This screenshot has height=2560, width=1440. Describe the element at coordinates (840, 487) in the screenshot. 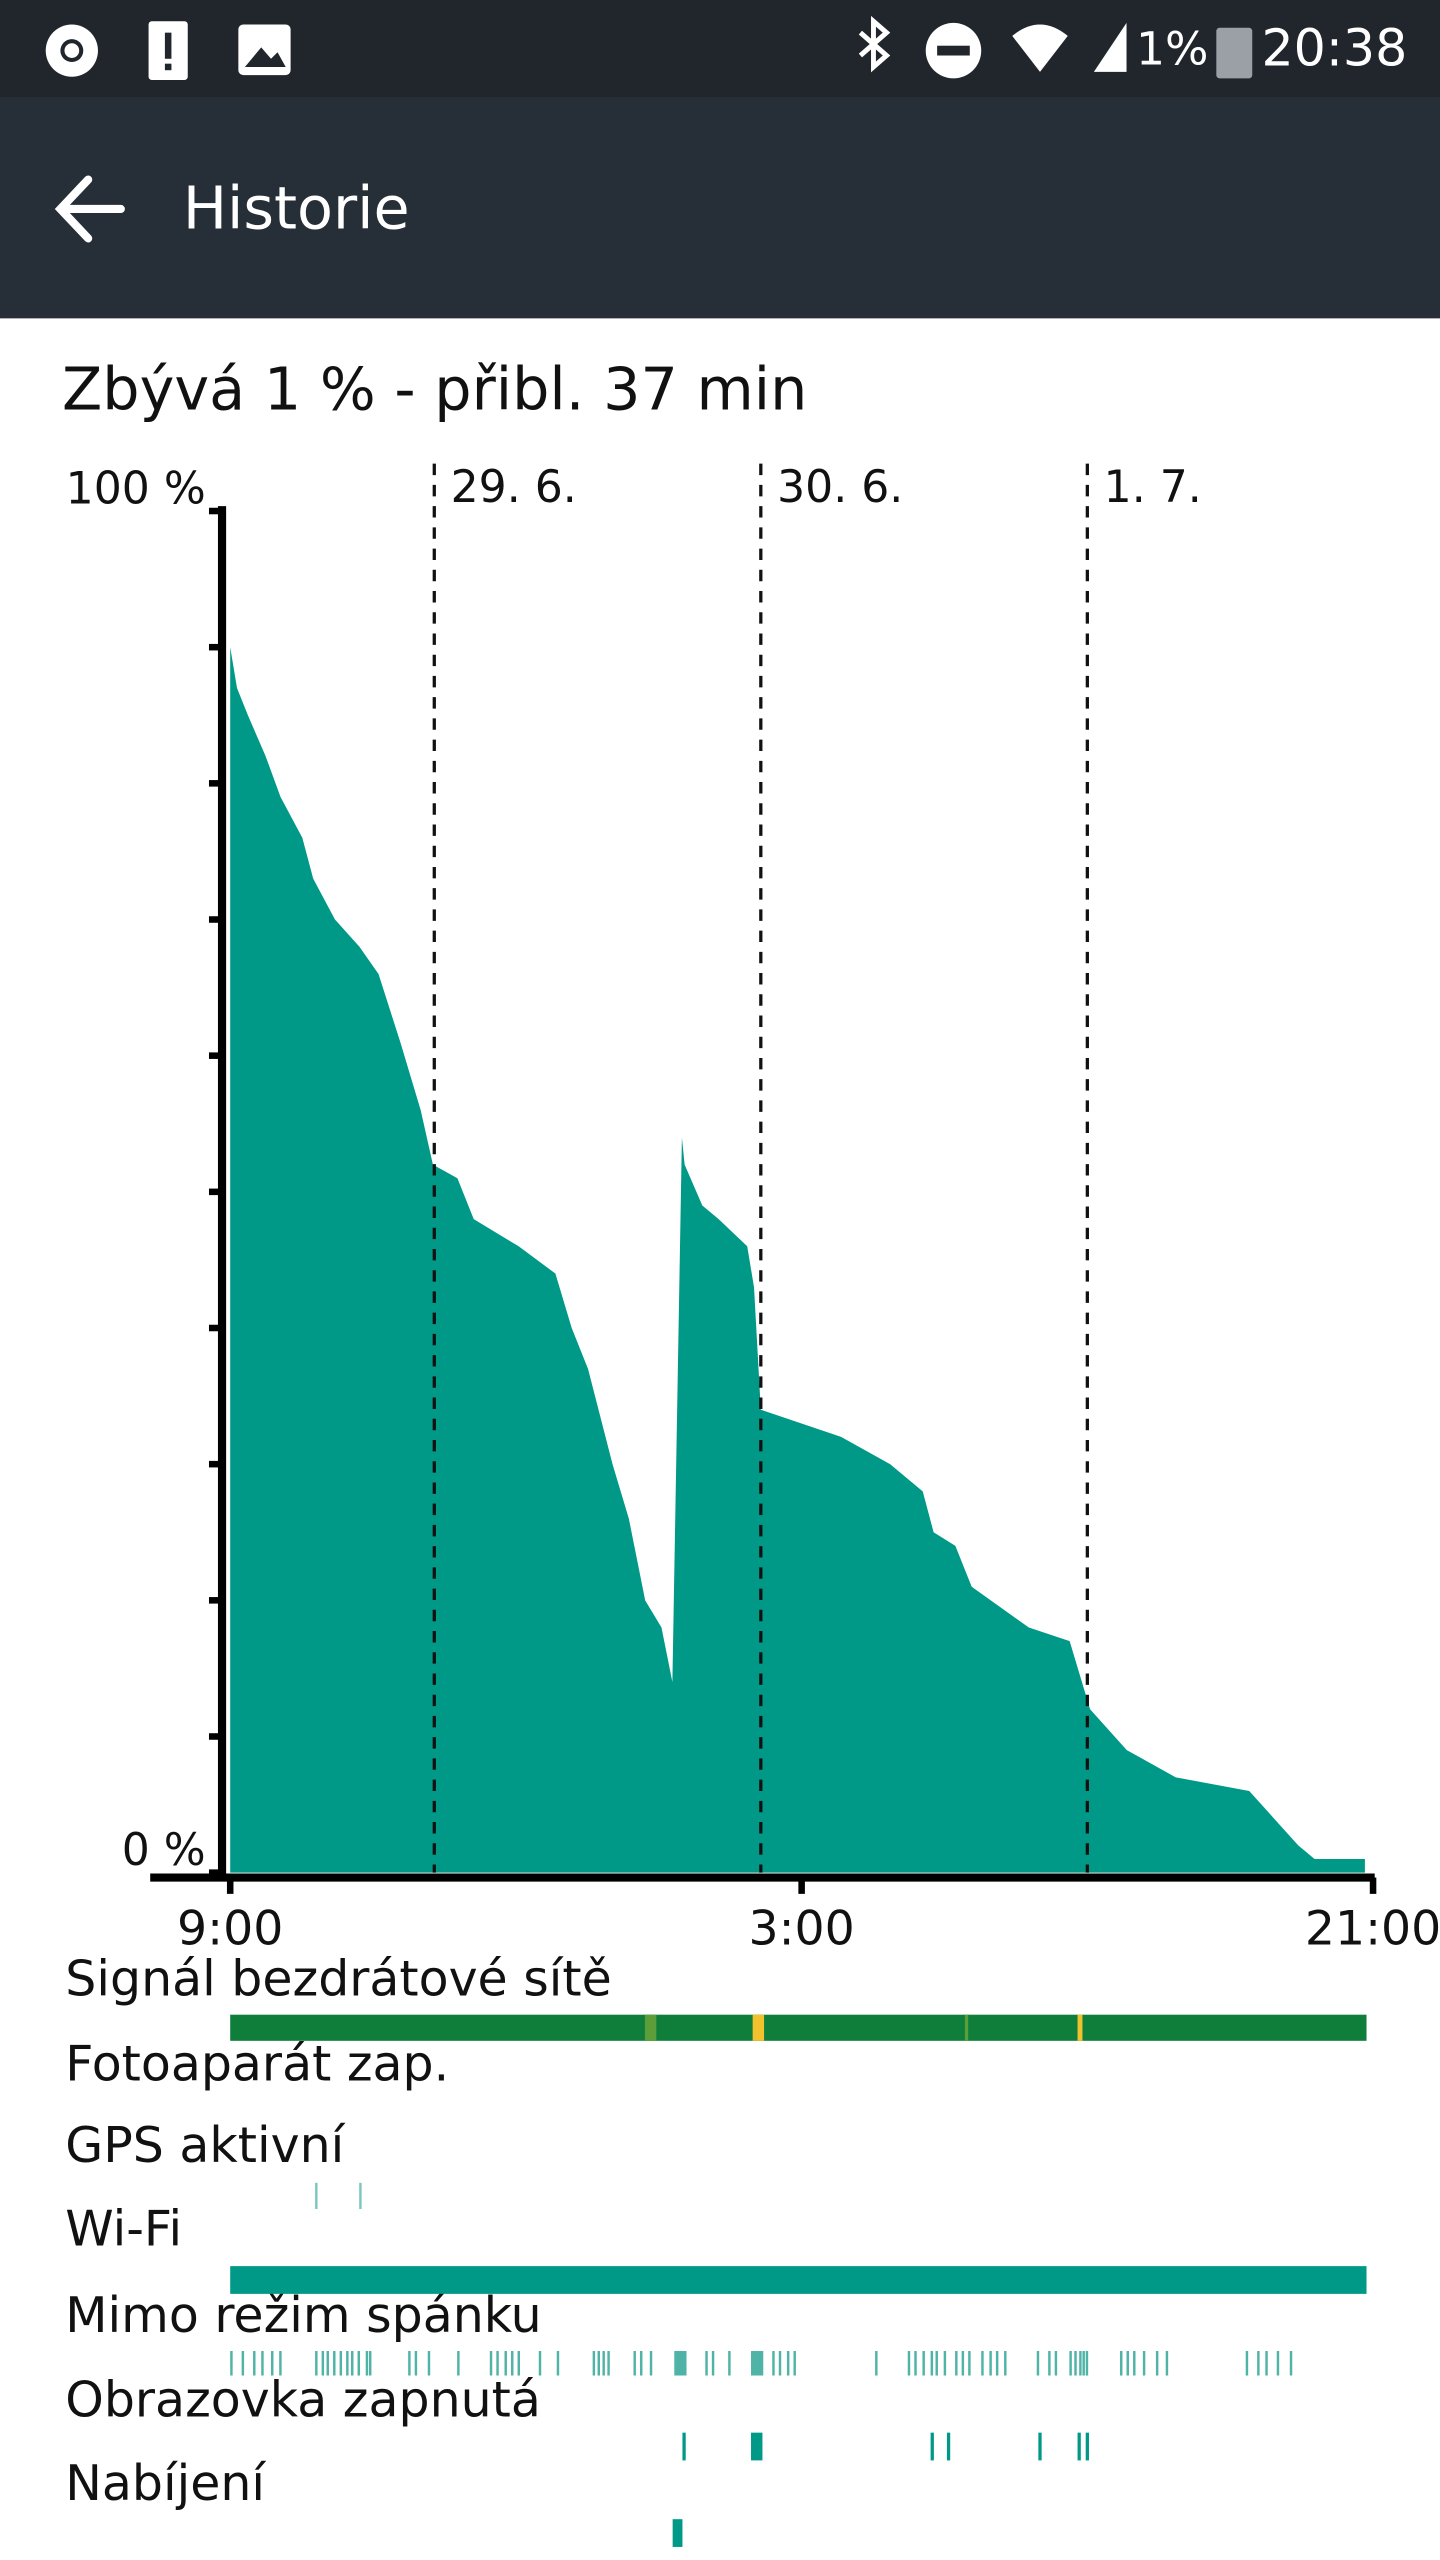

I see `date-label: 30. 6.` at that location.